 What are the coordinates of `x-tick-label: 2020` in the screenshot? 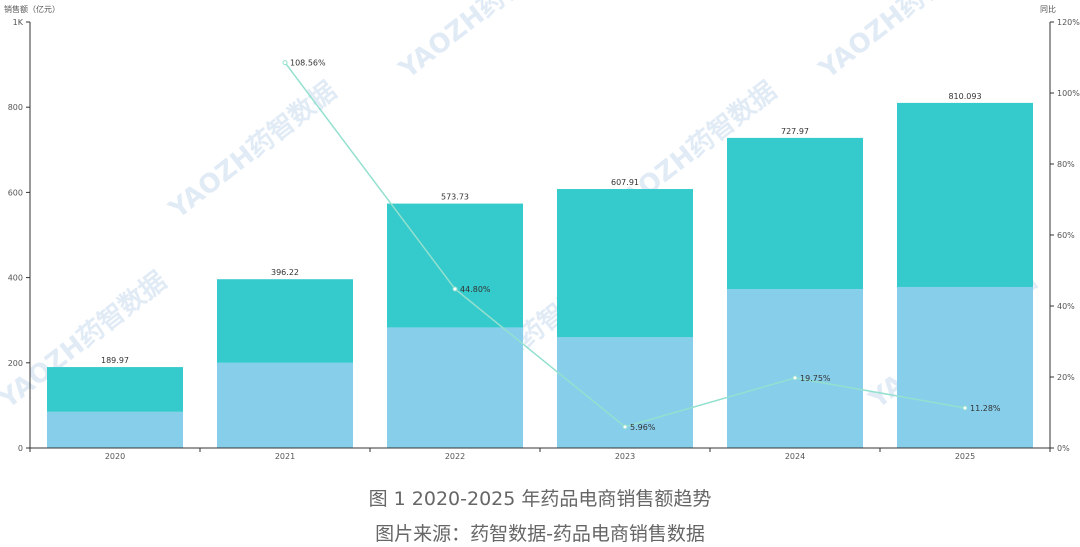 It's located at (115, 456).